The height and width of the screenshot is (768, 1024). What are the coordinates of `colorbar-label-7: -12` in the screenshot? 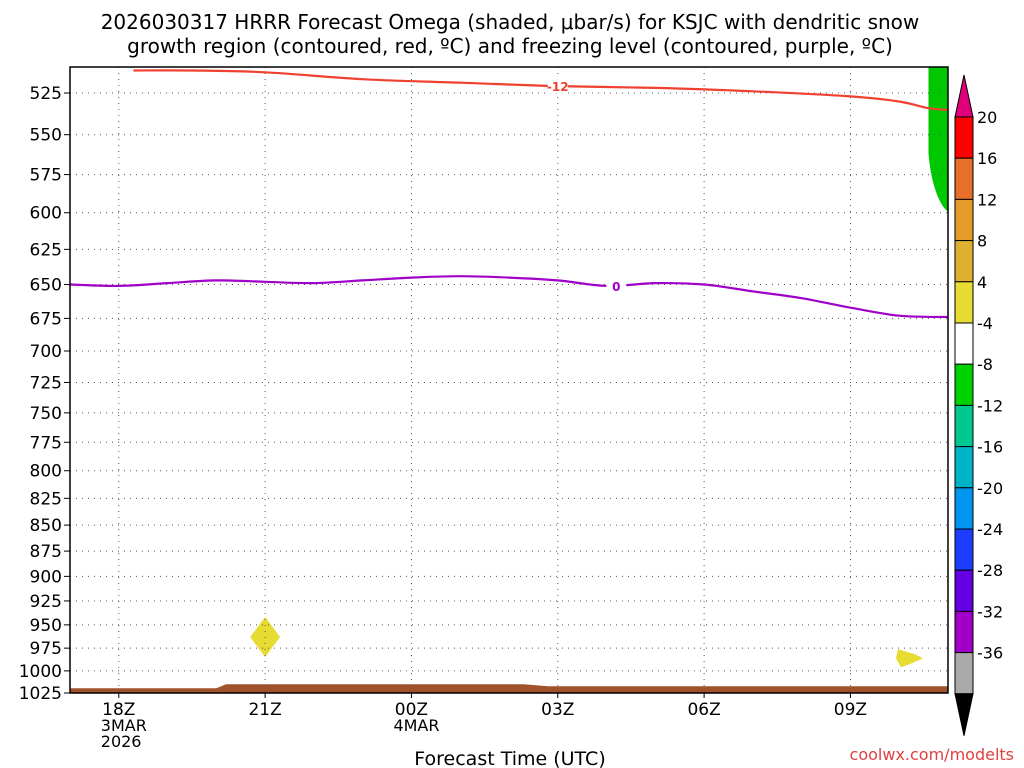 It's located at (990, 405).